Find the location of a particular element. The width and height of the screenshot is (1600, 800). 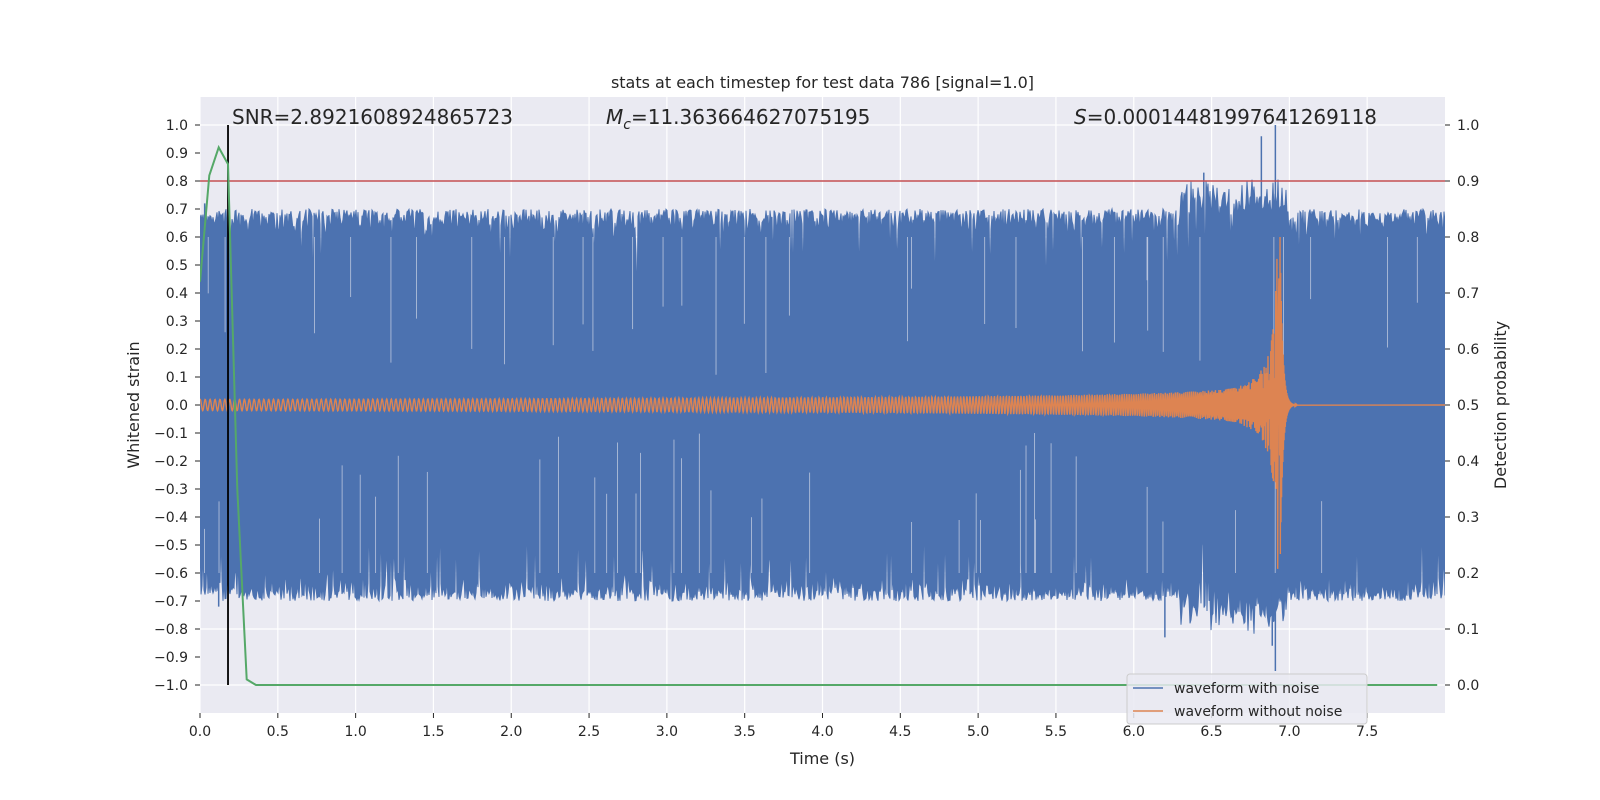

x-tick-label-10: 5.0 is located at coordinates (978, 732).